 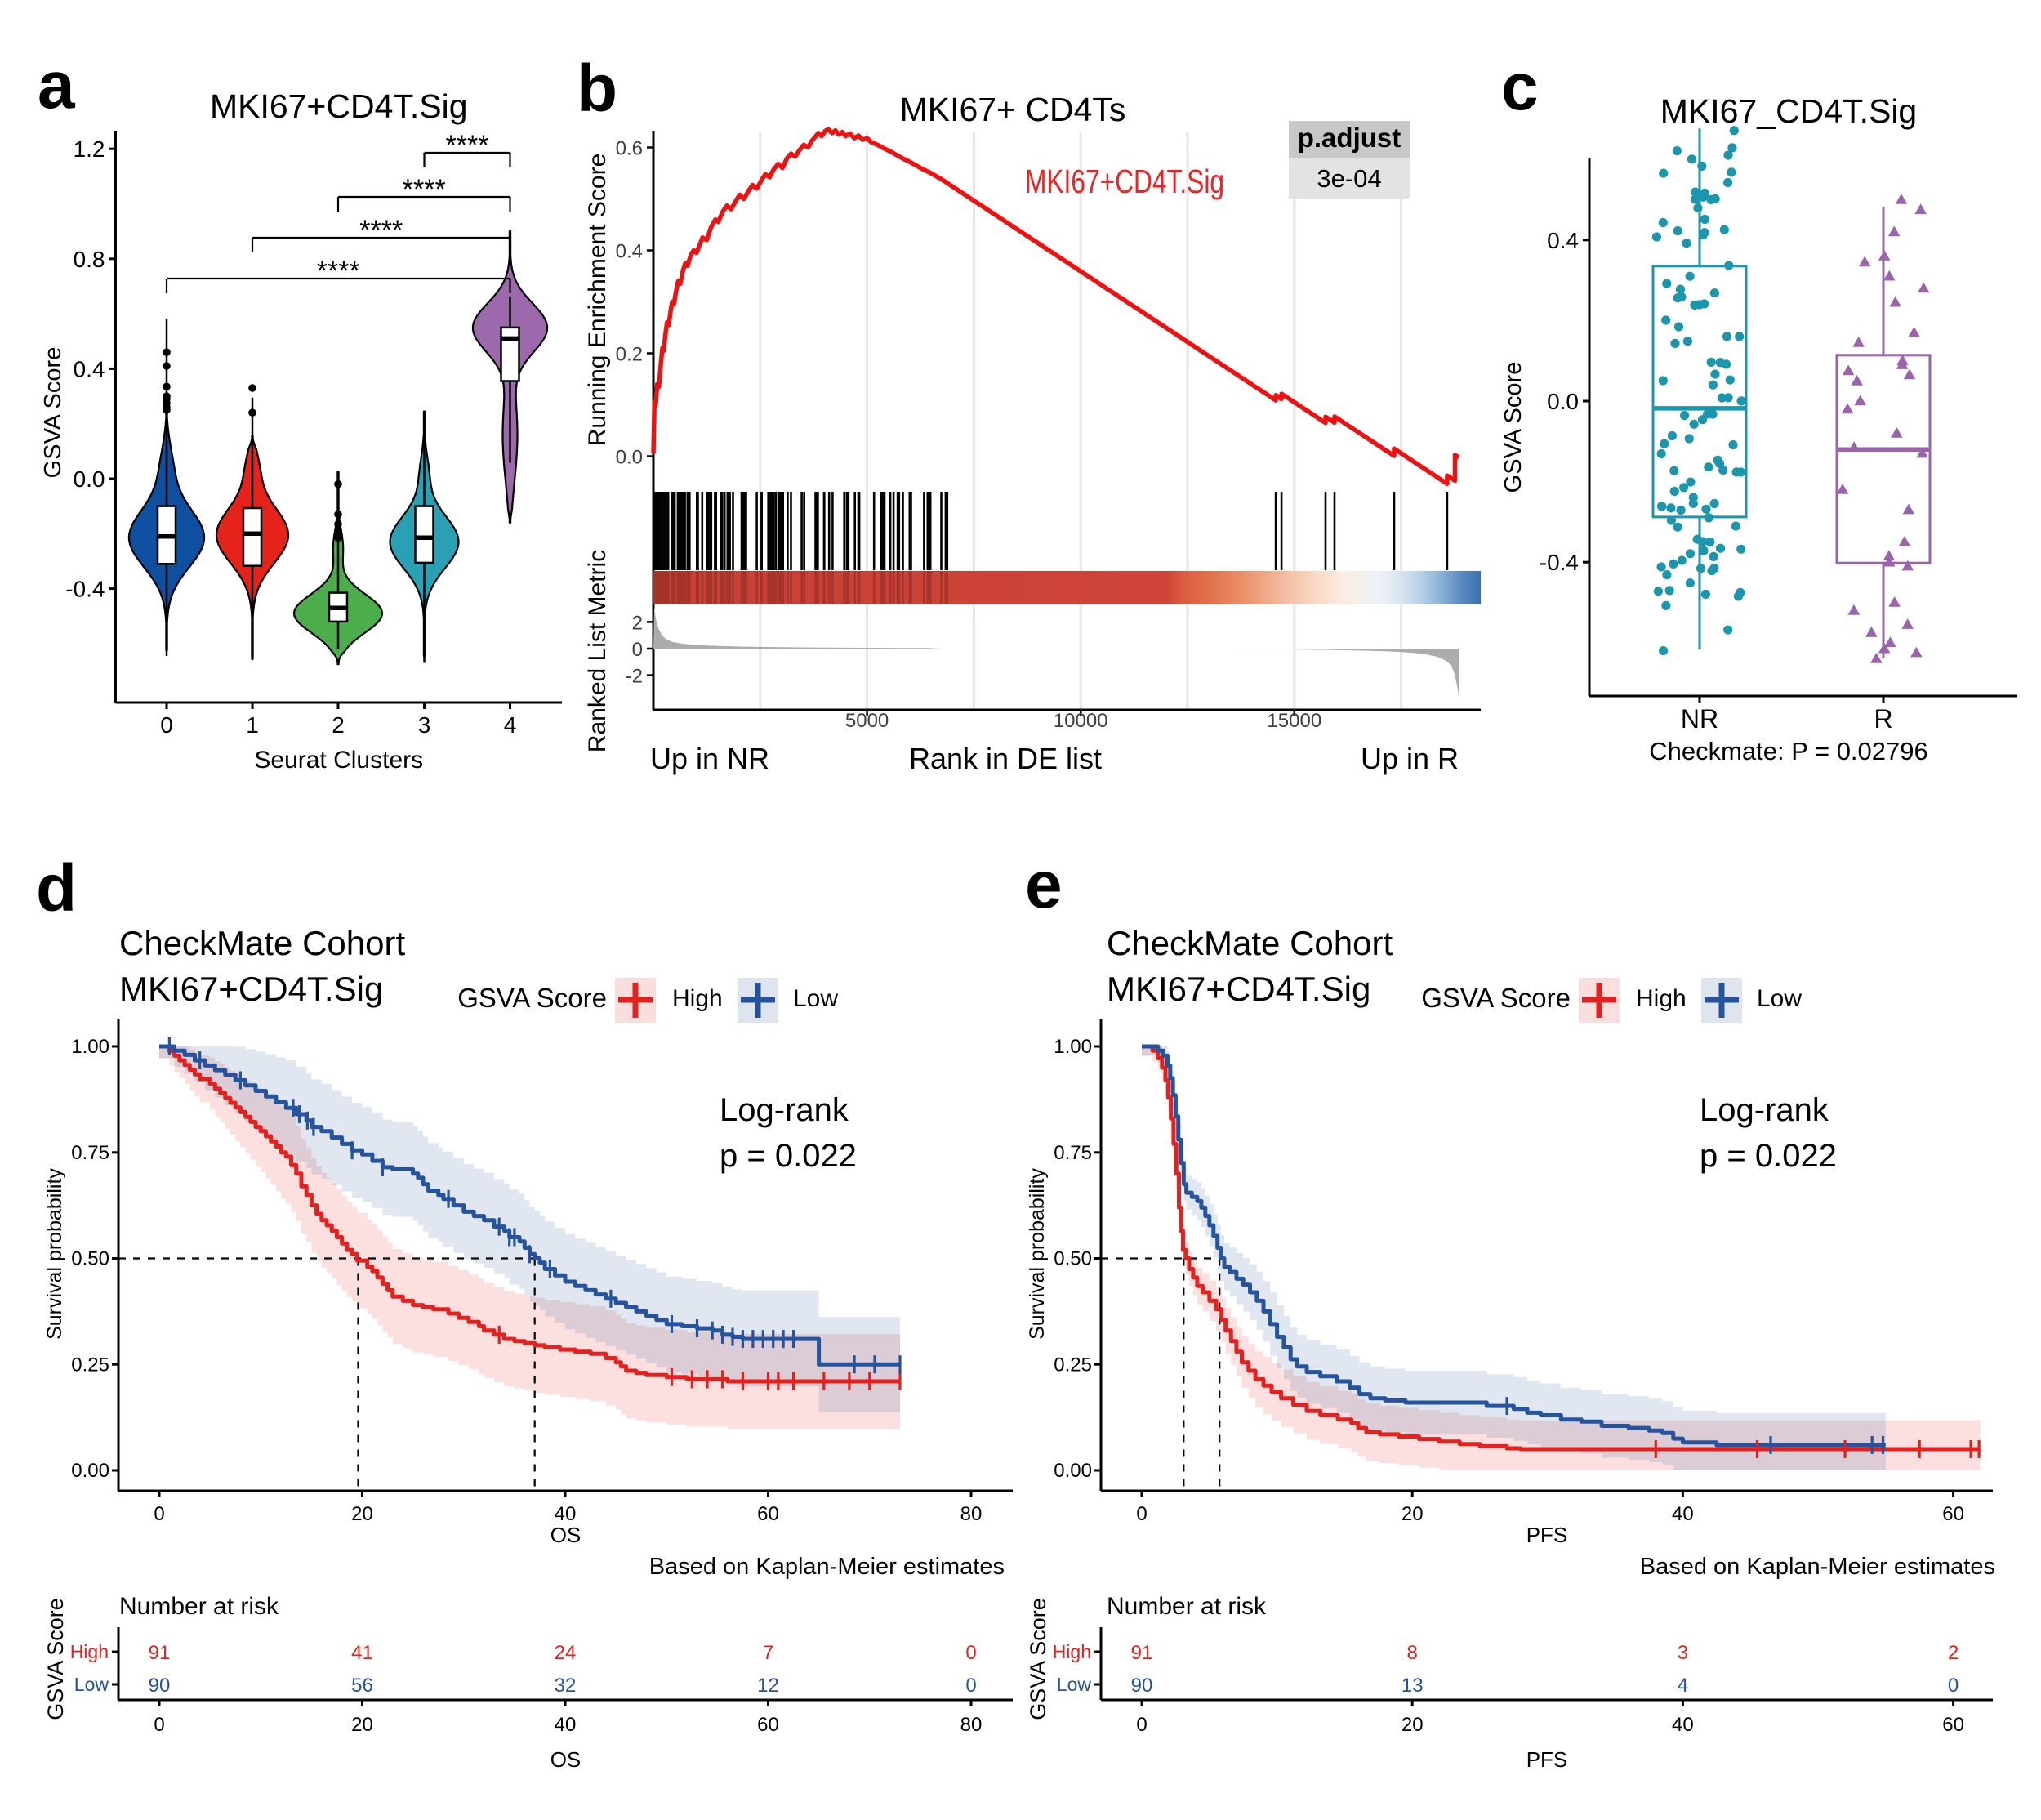 What do you see at coordinates (1413, 1686) in the screenshot?
I see `svg-text: 13` at bounding box center [1413, 1686].